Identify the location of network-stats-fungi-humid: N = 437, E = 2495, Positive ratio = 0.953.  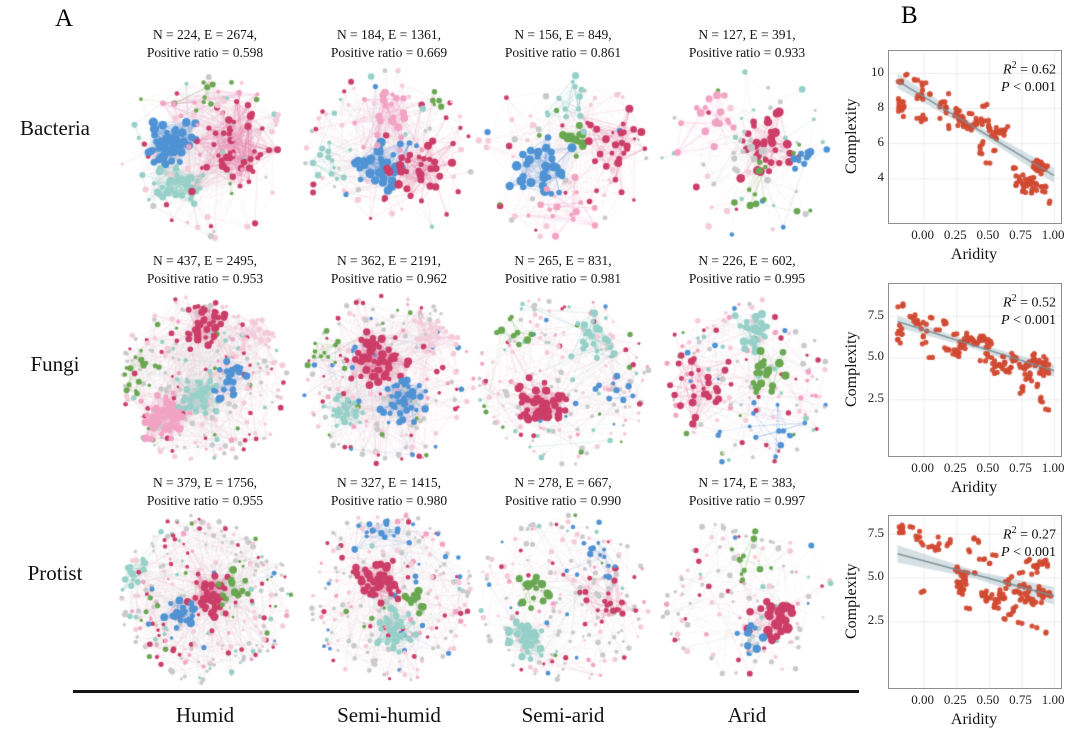
(205, 269).